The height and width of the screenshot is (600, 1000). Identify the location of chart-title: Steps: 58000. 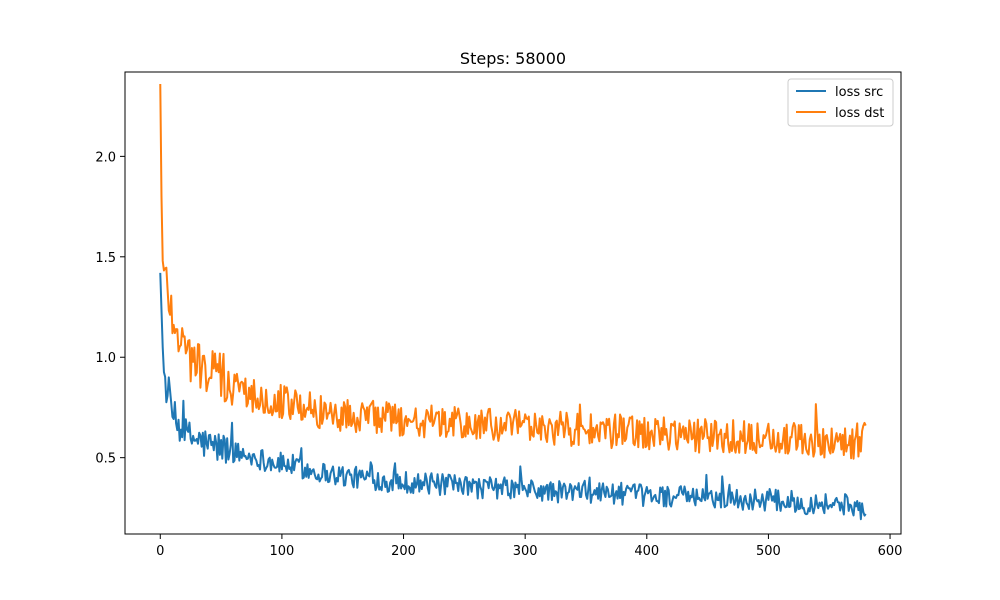
(513, 58).